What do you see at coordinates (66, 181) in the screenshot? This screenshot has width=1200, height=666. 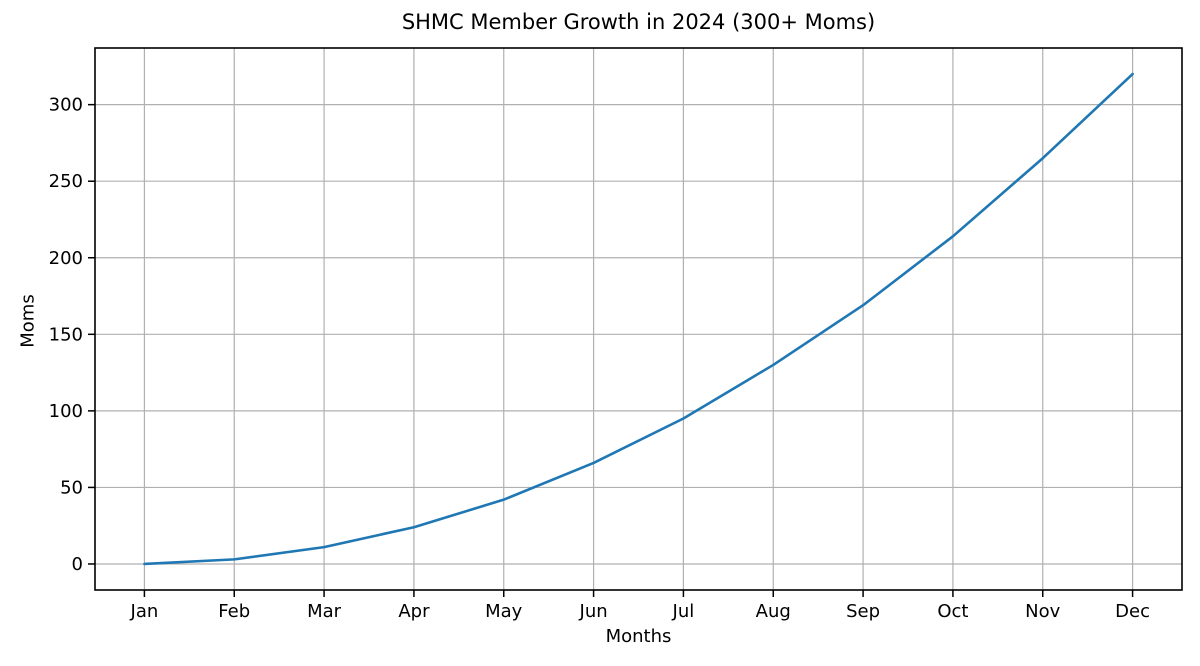 I see `y-tick-label: 250` at bounding box center [66, 181].